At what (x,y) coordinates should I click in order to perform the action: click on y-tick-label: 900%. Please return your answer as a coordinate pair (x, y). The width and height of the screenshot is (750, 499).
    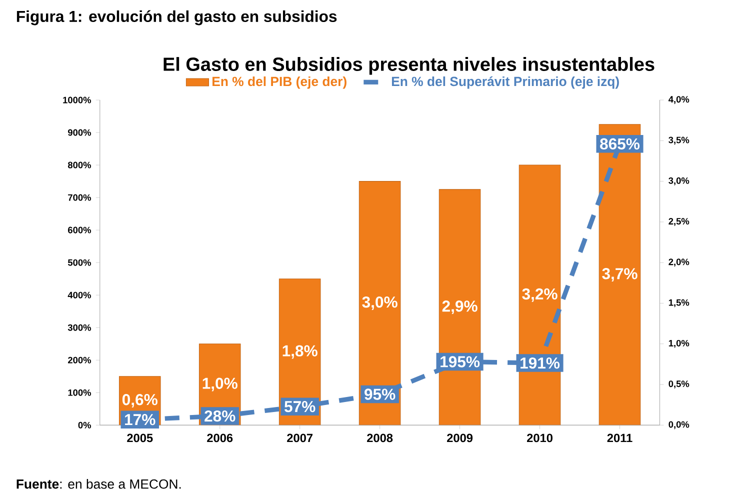
    Looking at the image, I should click on (80, 132).